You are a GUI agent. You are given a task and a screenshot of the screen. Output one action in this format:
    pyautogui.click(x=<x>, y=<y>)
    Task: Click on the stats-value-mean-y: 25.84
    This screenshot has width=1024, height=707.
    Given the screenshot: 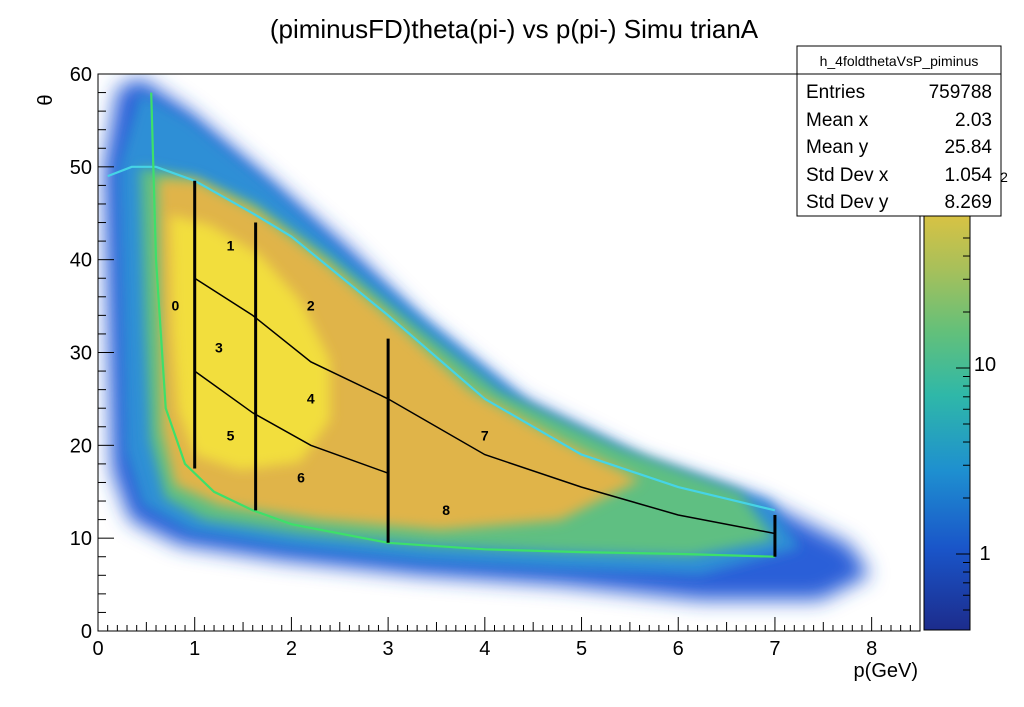 What is the action you would take?
    pyautogui.click(x=968, y=147)
    